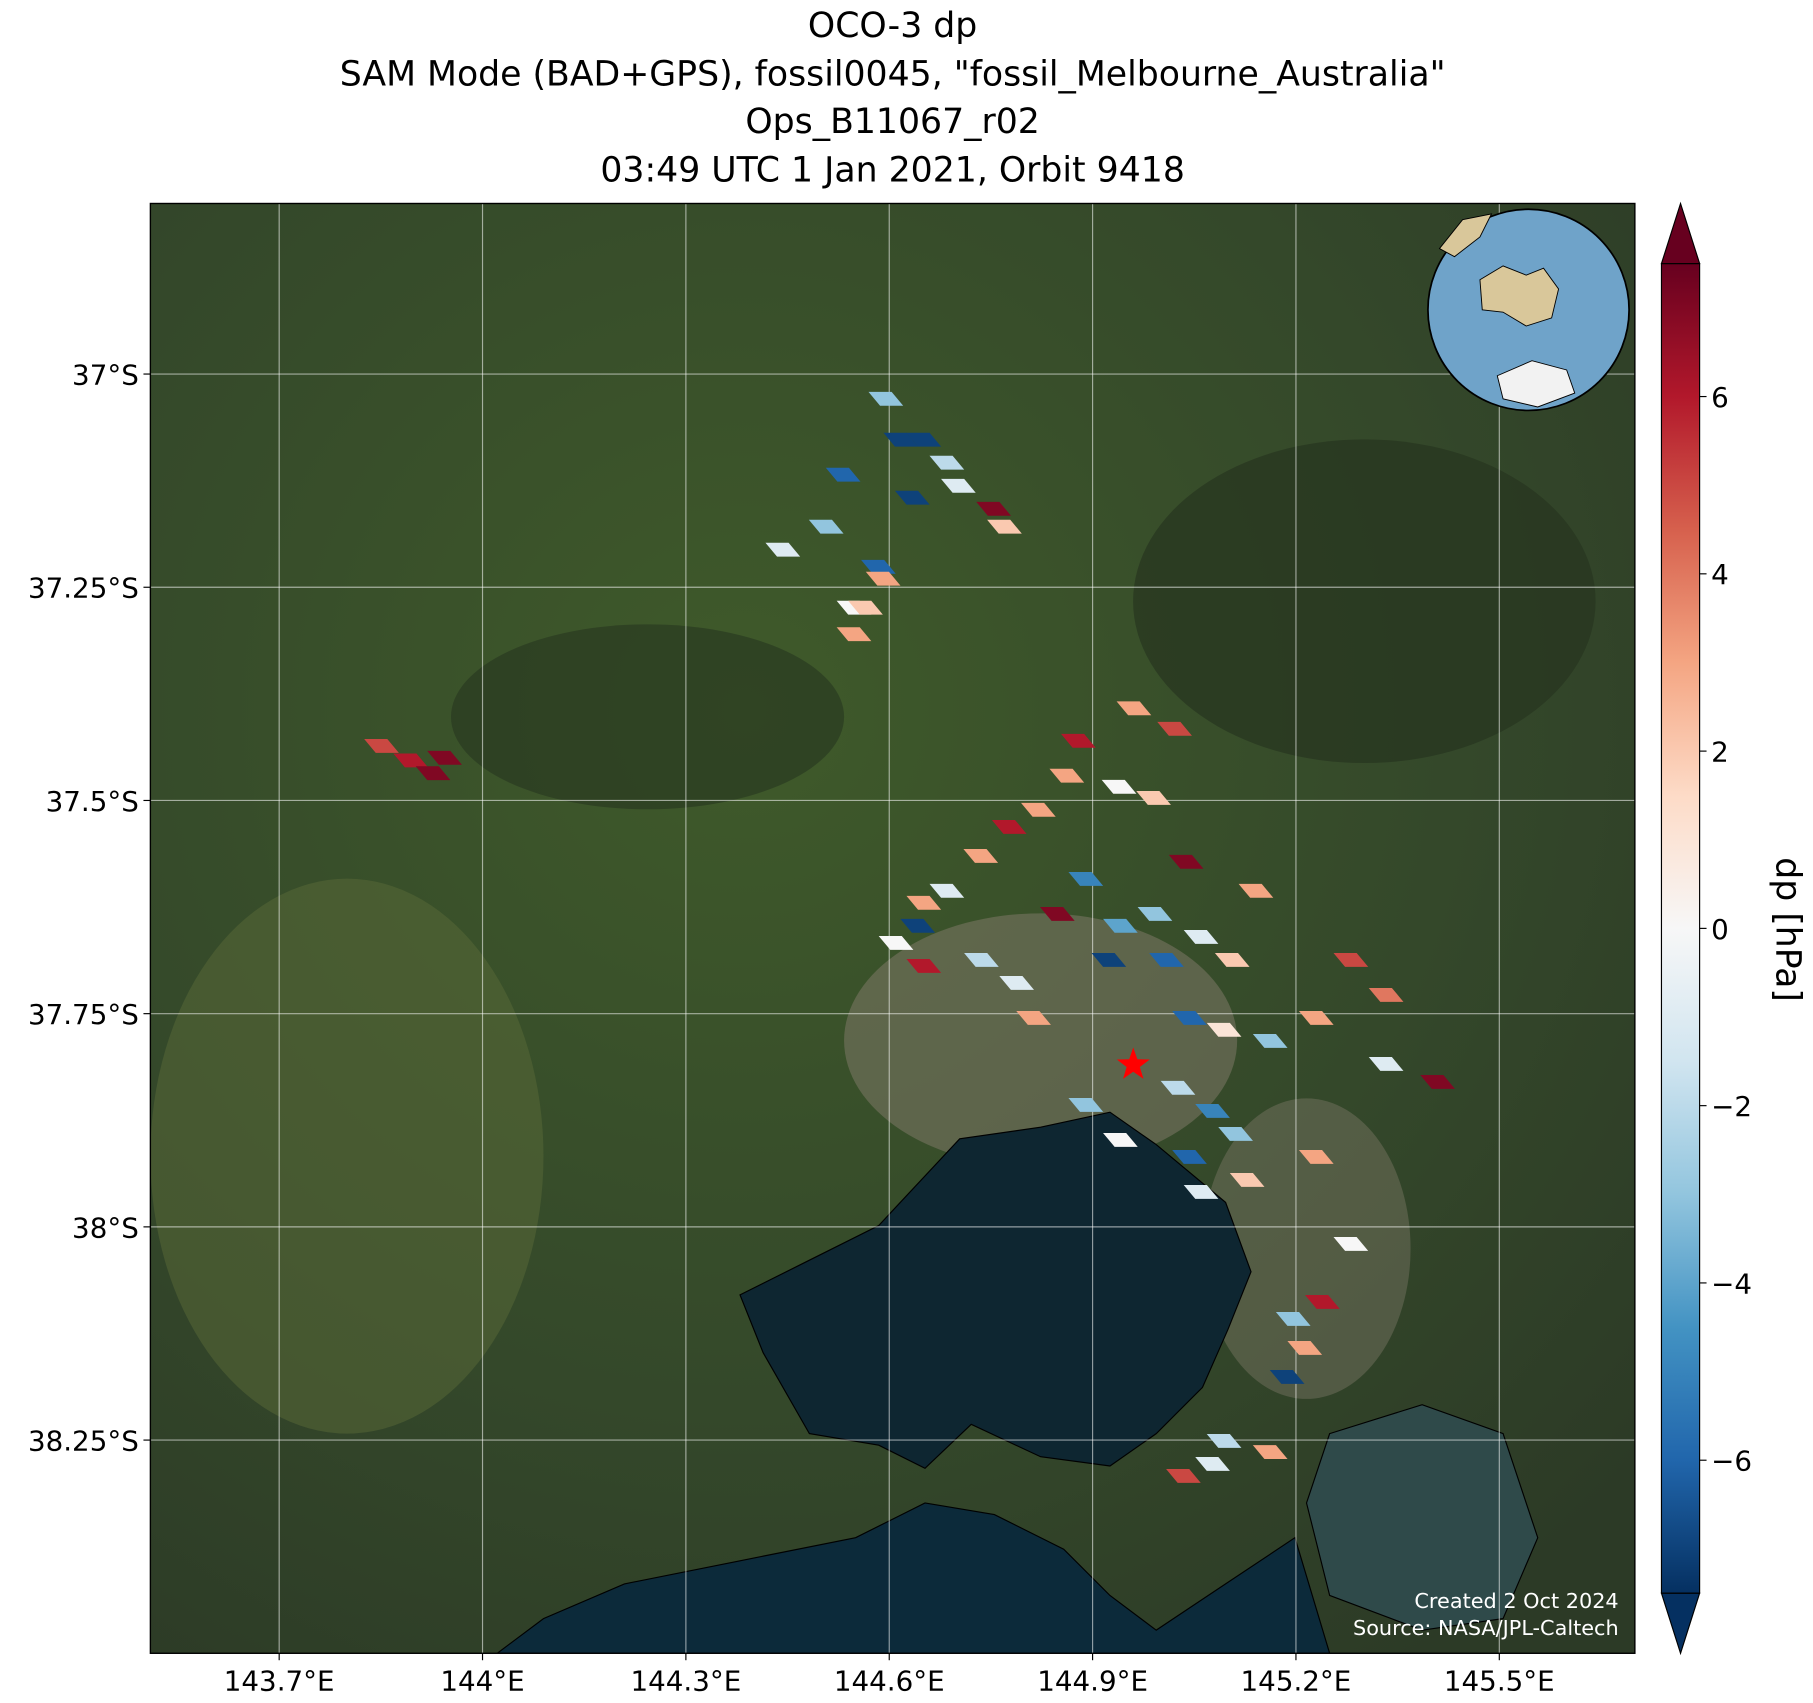 Image resolution: width=1813 pixels, height=1703 pixels. I want to click on ocean, so click(913, 1578).